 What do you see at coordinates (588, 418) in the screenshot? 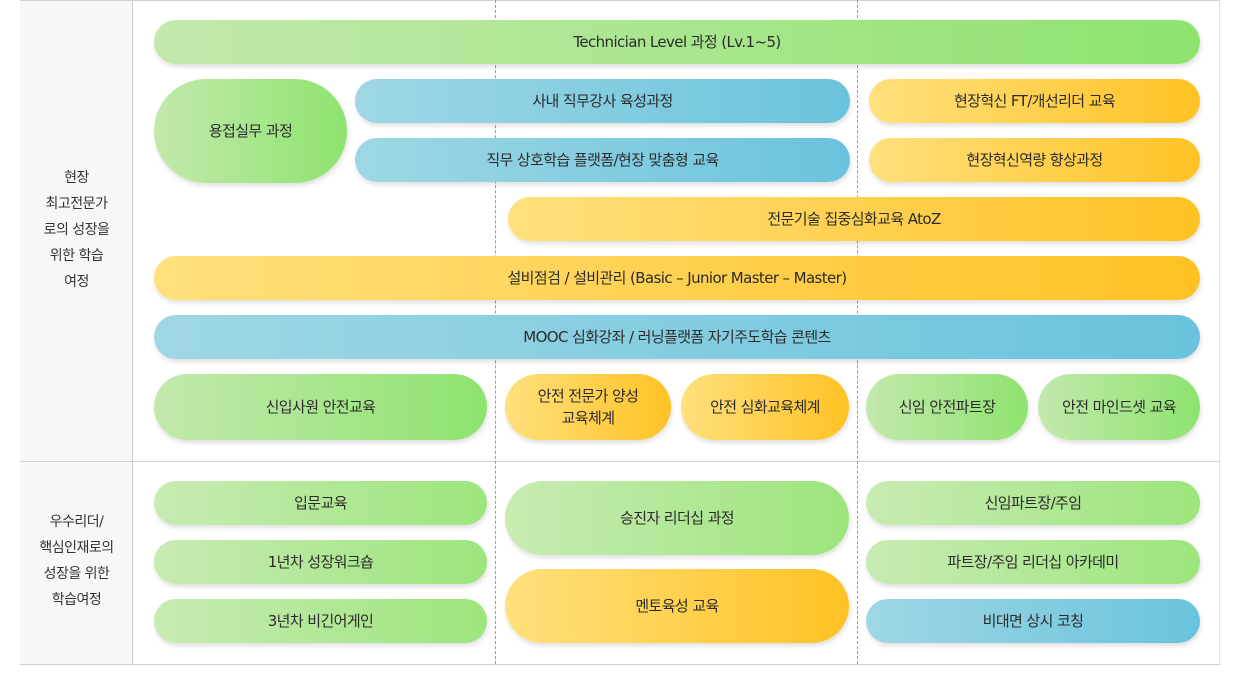
I see `program-label: 교육체계` at bounding box center [588, 418].